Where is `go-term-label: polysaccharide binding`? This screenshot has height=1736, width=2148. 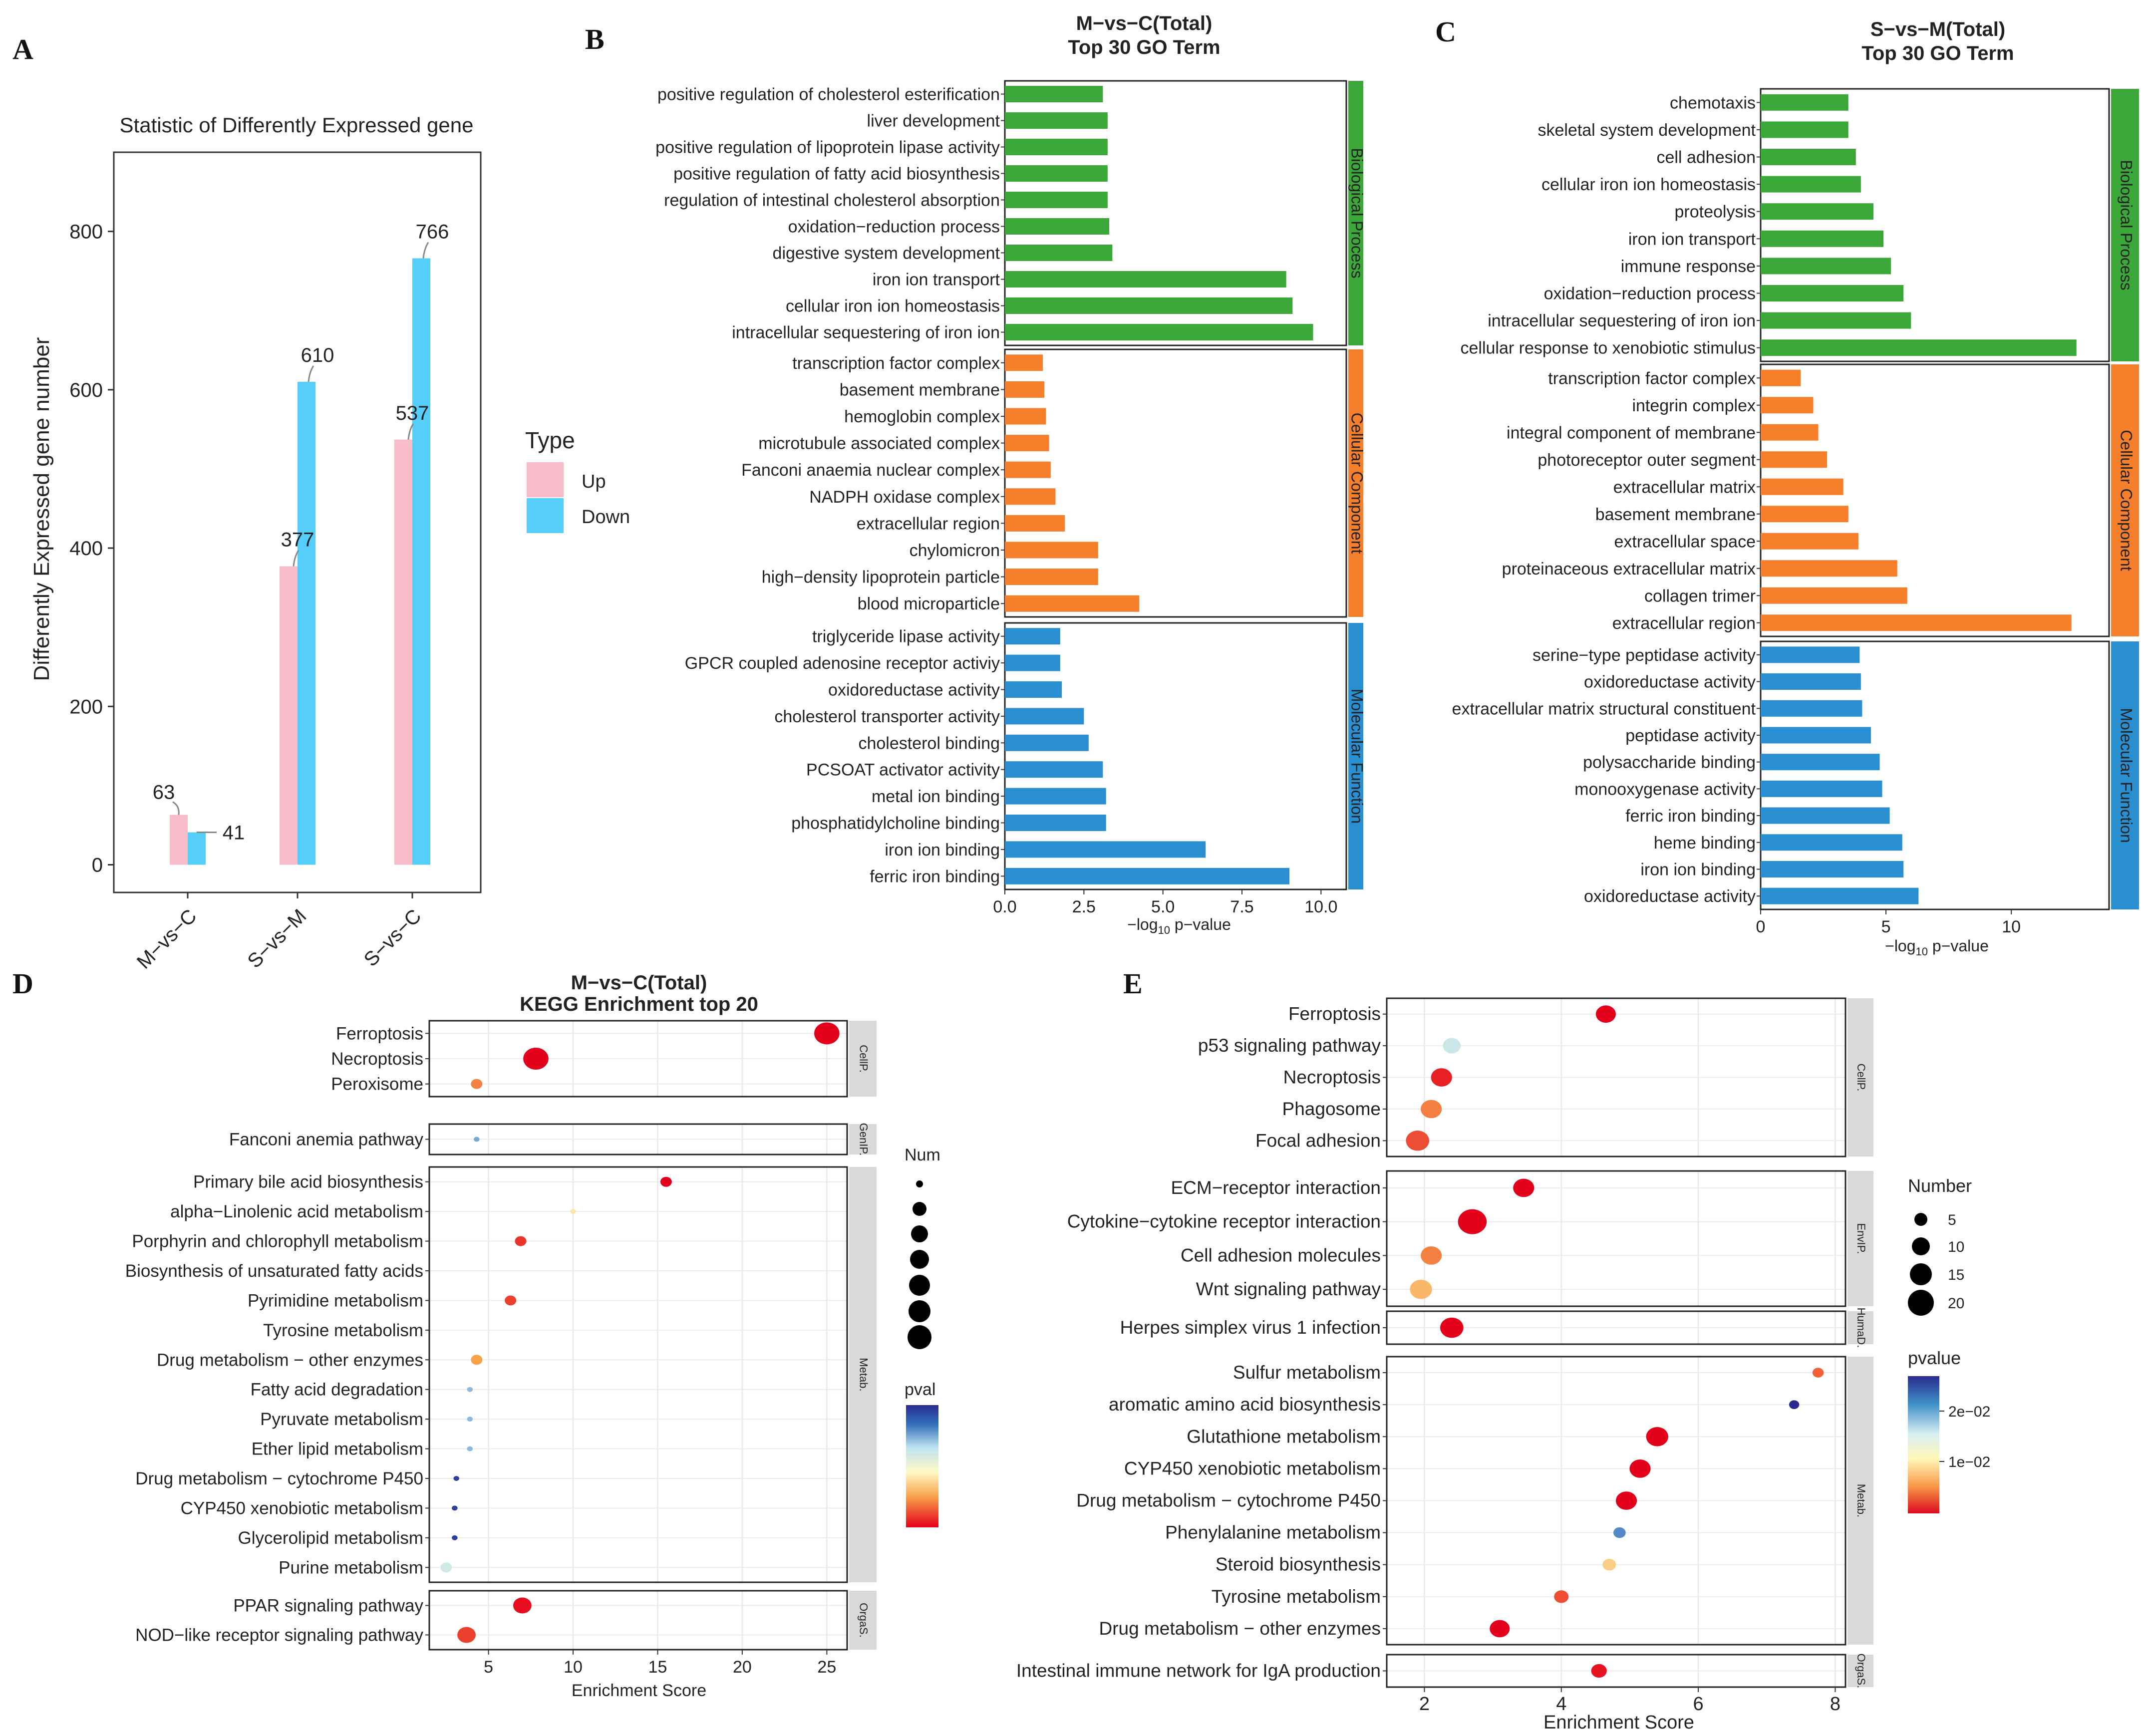
go-term-label: polysaccharide binding is located at coordinates (1670, 762).